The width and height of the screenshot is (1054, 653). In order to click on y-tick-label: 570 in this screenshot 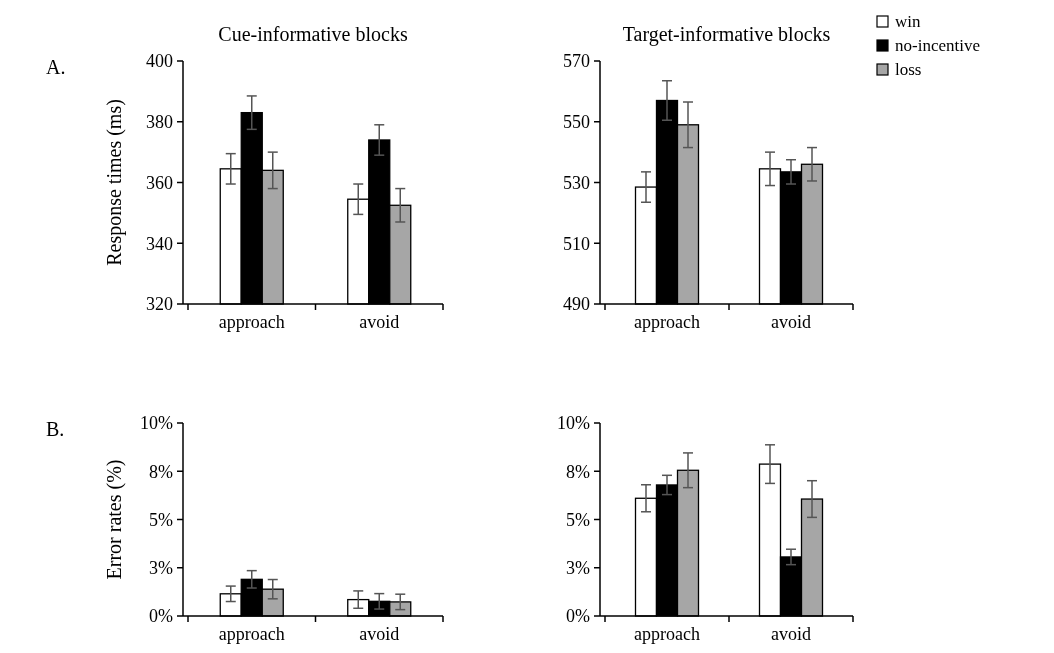, I will do `click(576, 61)`.